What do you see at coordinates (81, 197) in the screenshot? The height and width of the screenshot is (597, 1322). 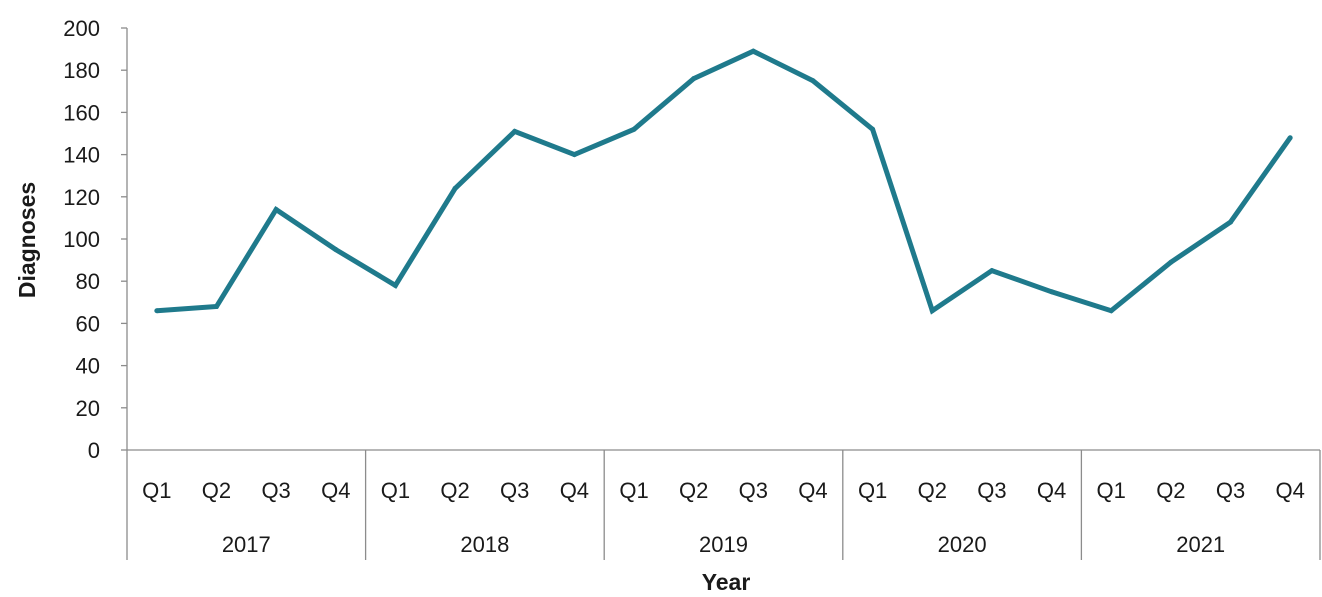 I see `y-tick-label: 120` at bounding box center [81, 197].